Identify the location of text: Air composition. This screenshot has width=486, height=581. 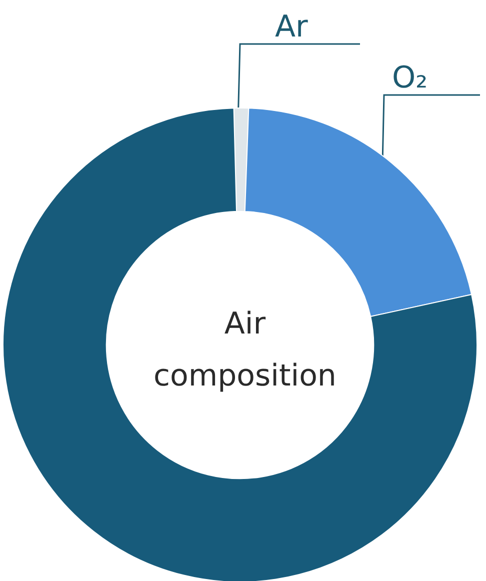
(245, 350).